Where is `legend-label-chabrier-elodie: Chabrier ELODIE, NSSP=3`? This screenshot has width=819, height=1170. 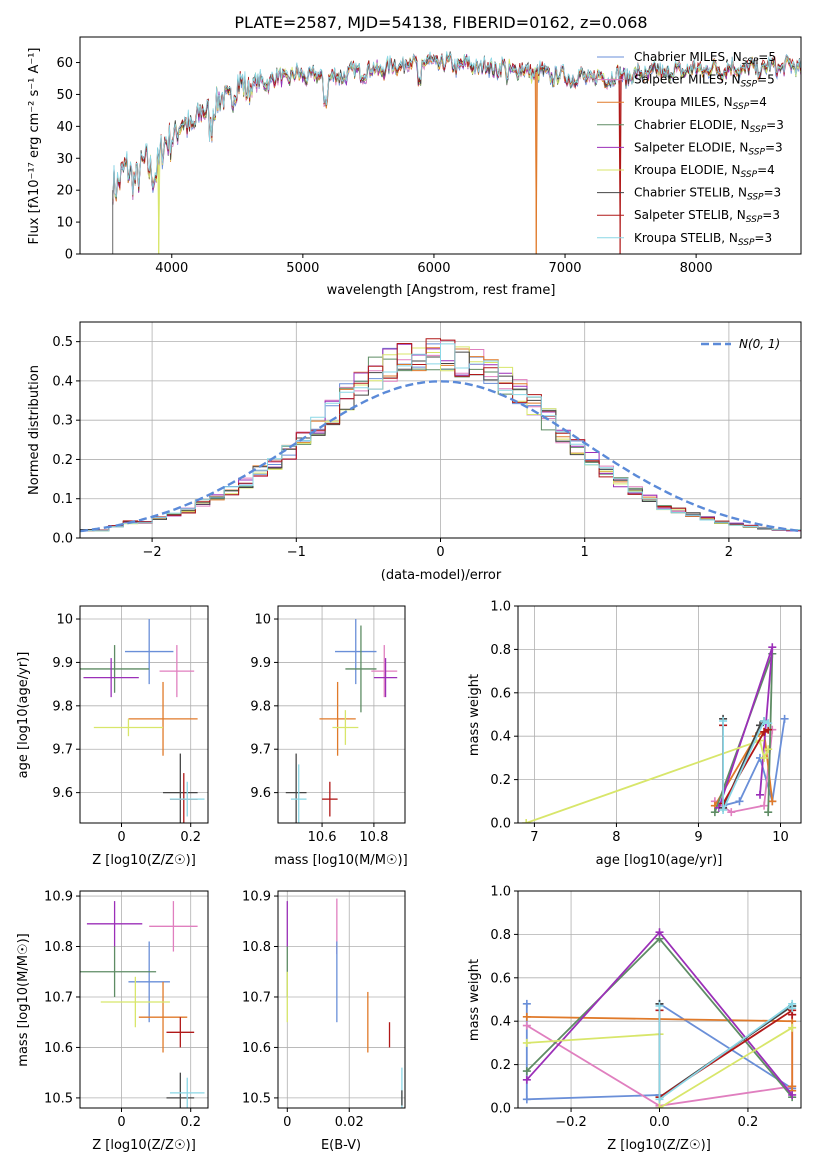
legend-label-chabrier-elodie: Chabrier ELODIE, NSSP=3 is located at coordinates (709, 126).